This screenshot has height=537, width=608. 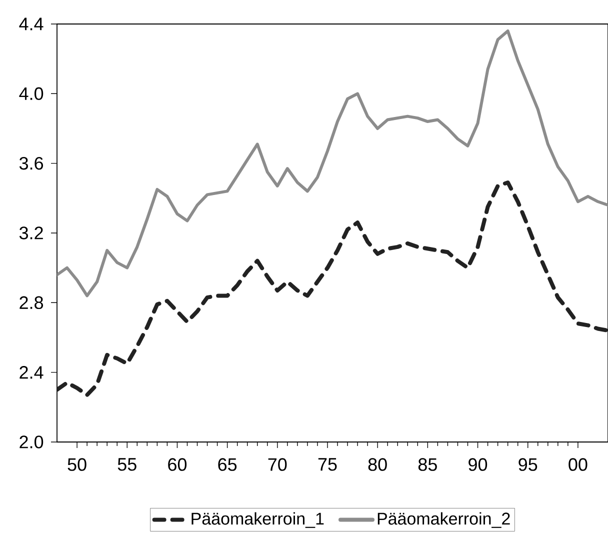 I want to click on x-tick-label: 60, so click(x=177, y=464).